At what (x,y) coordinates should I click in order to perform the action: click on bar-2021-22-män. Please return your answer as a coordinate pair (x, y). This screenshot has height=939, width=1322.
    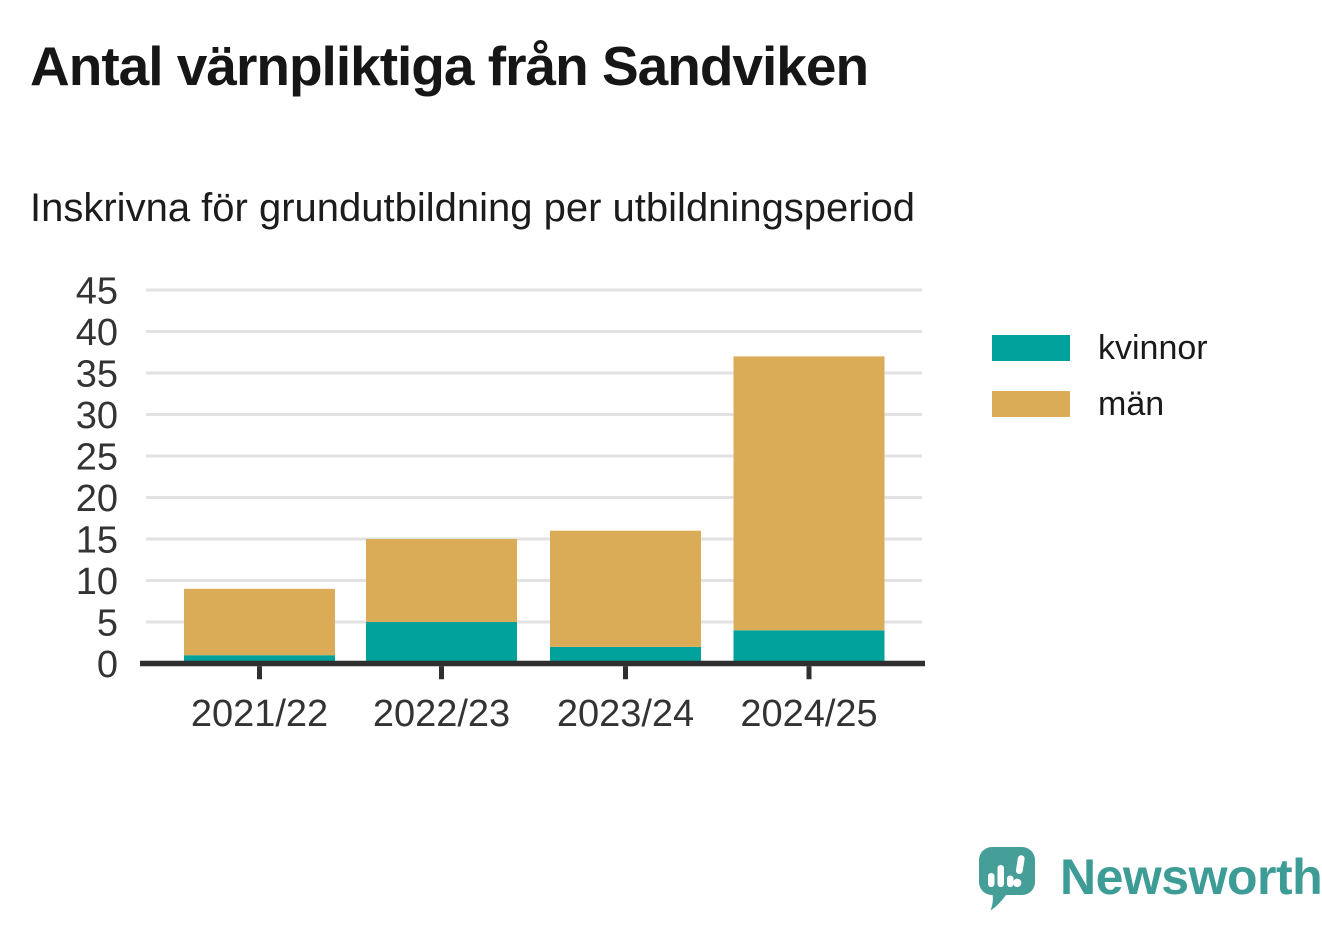
    Looking at the image, I should click on (259, 622).